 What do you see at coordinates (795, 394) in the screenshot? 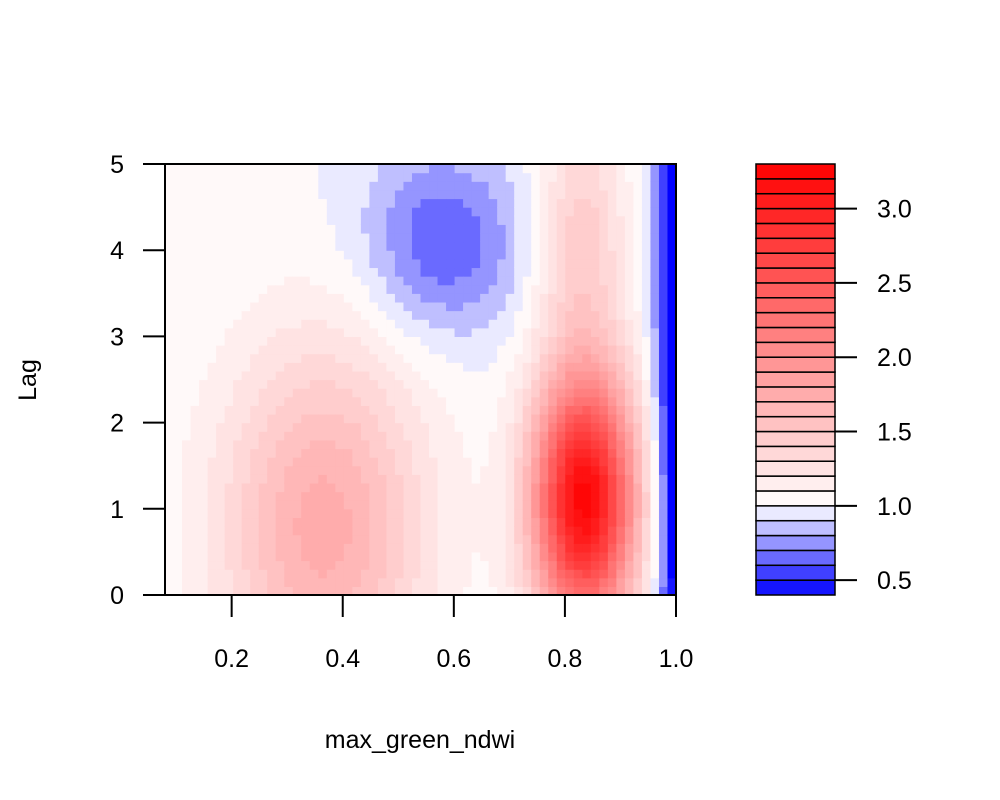
I see `colorbar-swatch` at bounding box center [795, 394].